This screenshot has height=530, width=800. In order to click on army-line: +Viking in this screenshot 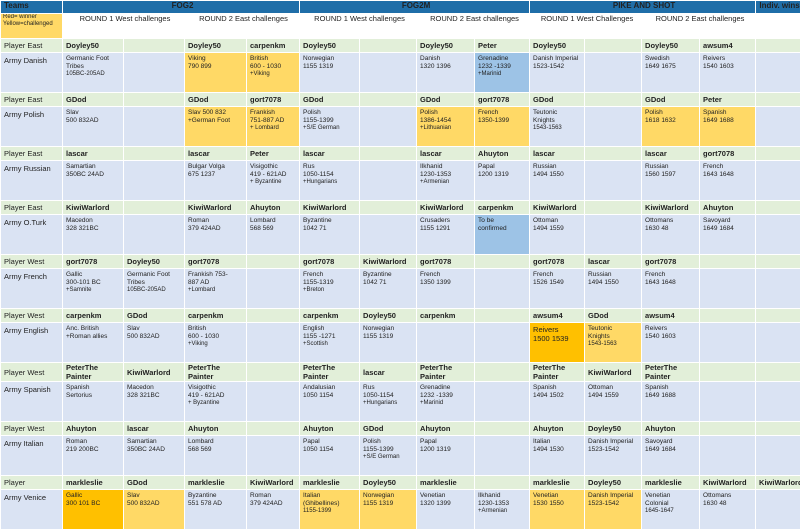, I will do `click(274, 74)`.